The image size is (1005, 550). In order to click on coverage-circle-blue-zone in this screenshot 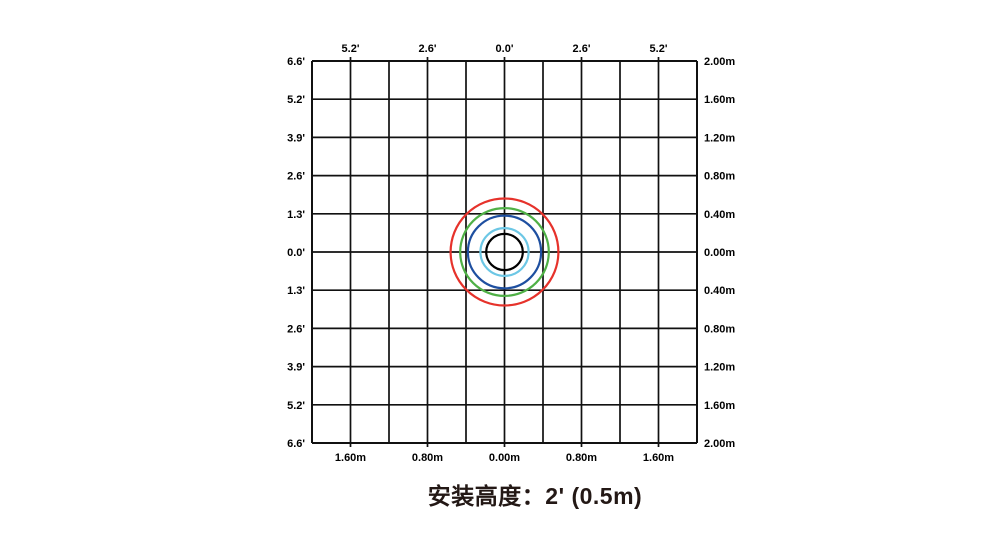, I will do `click(504, 252)`.